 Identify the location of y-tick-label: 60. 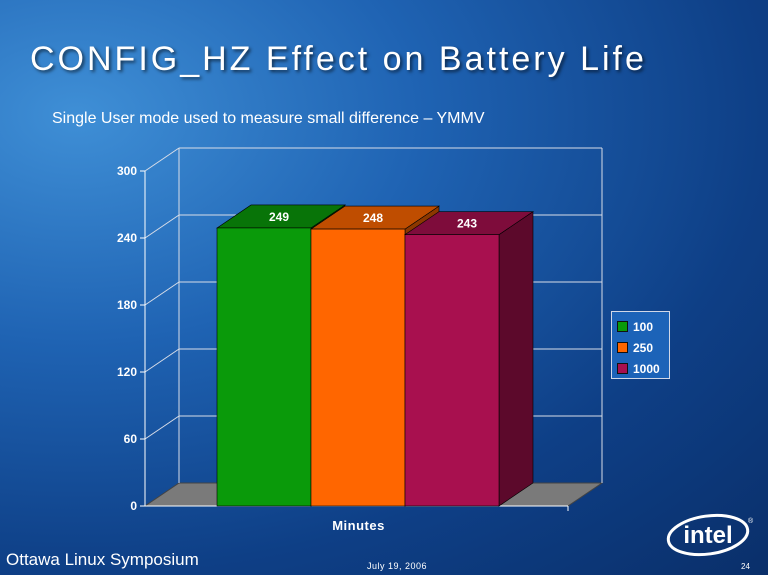
(131, 439).